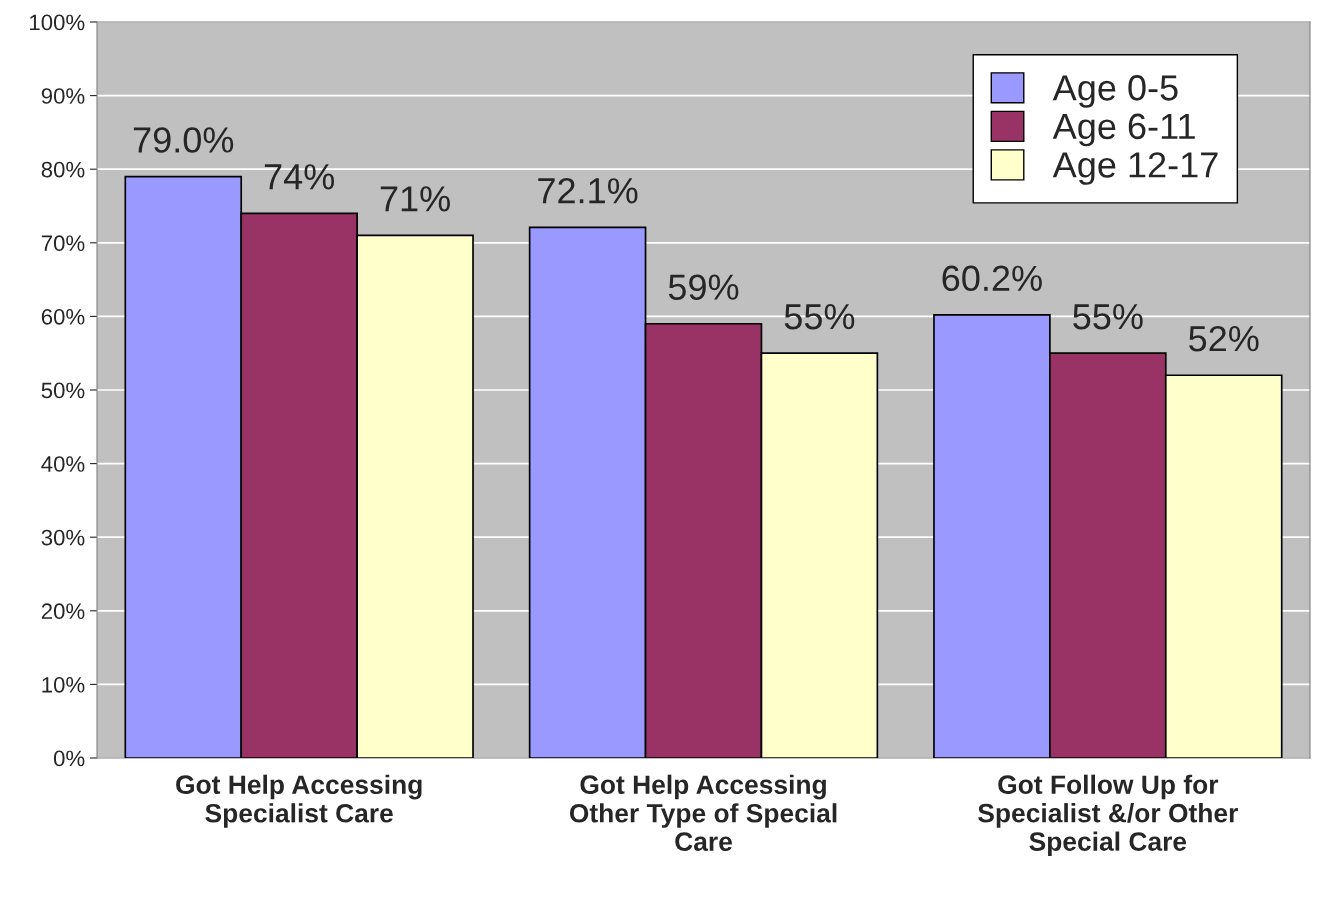 The width and height of the screenshot is (1317, 899). What do you see at coordinates (1135, 168) in the screenshot?
I see `legend-label: Age 12-17` at bounding box center [1135, 168].